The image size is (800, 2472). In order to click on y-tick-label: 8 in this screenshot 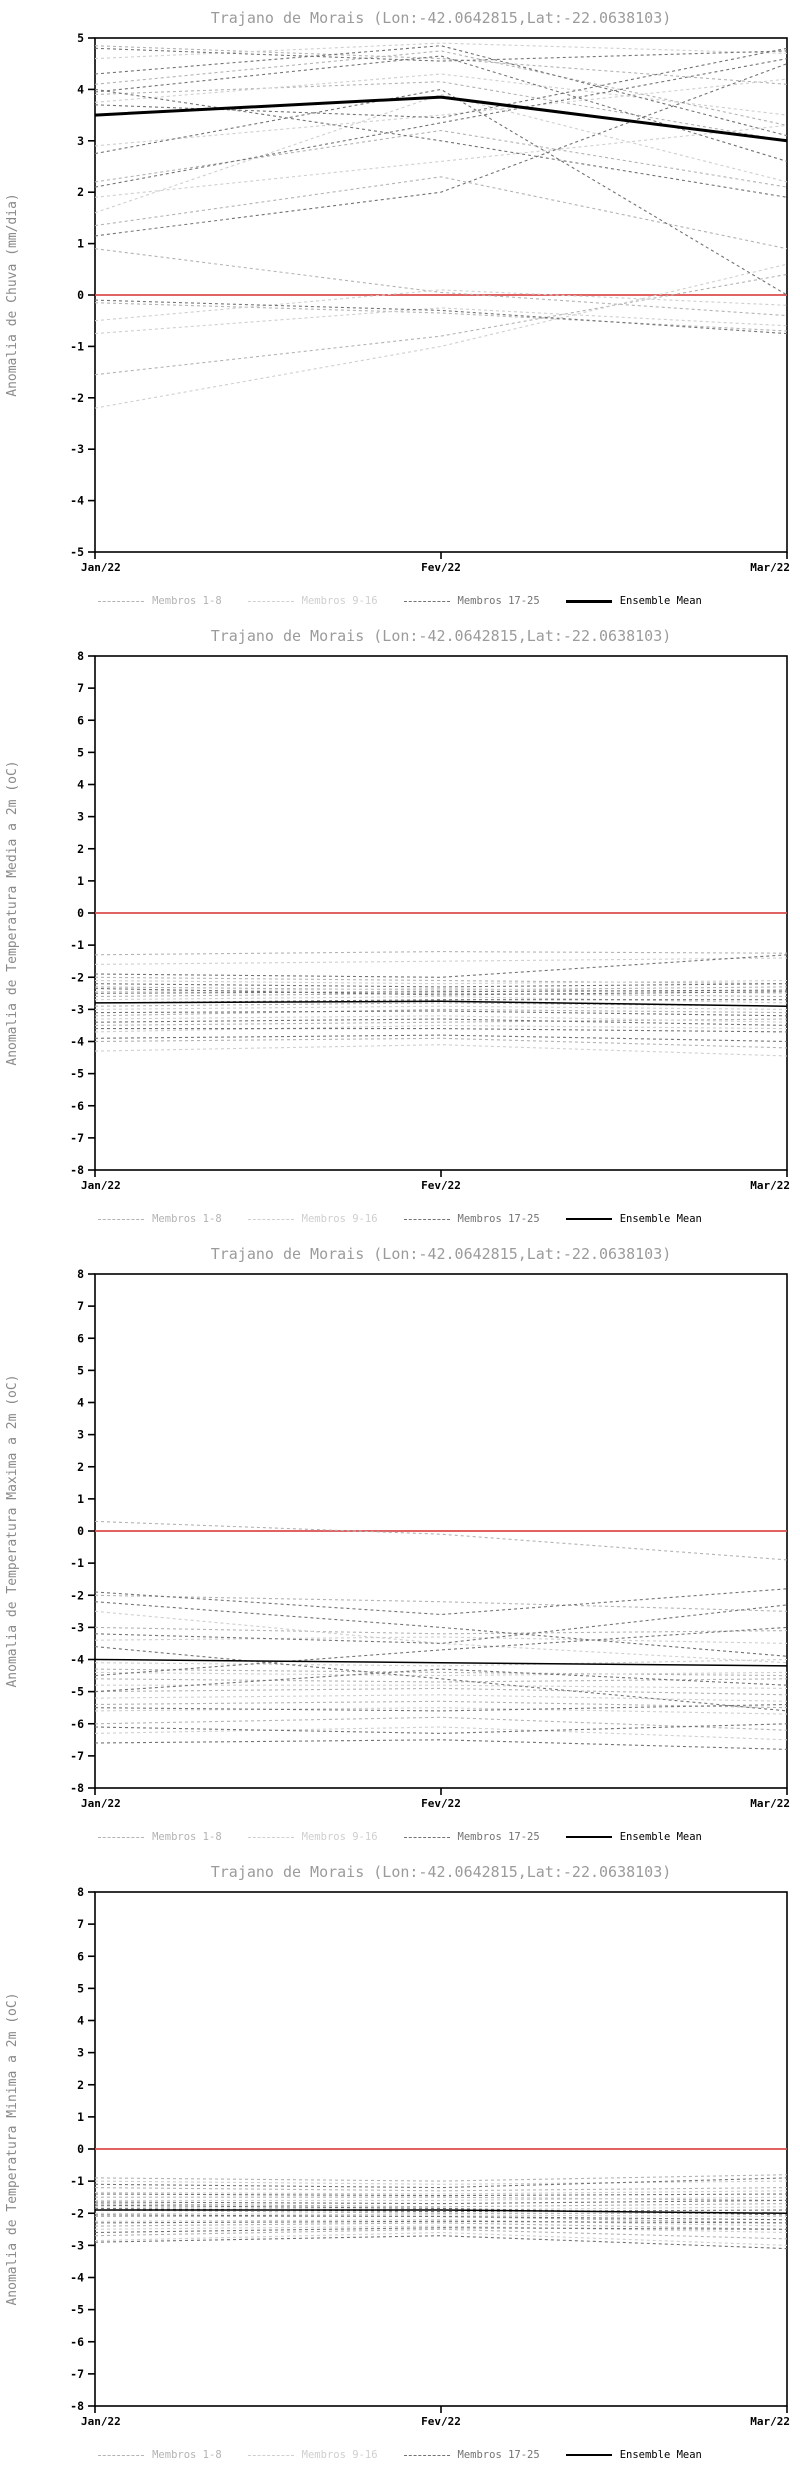, I will do `click(80, 1274)`.